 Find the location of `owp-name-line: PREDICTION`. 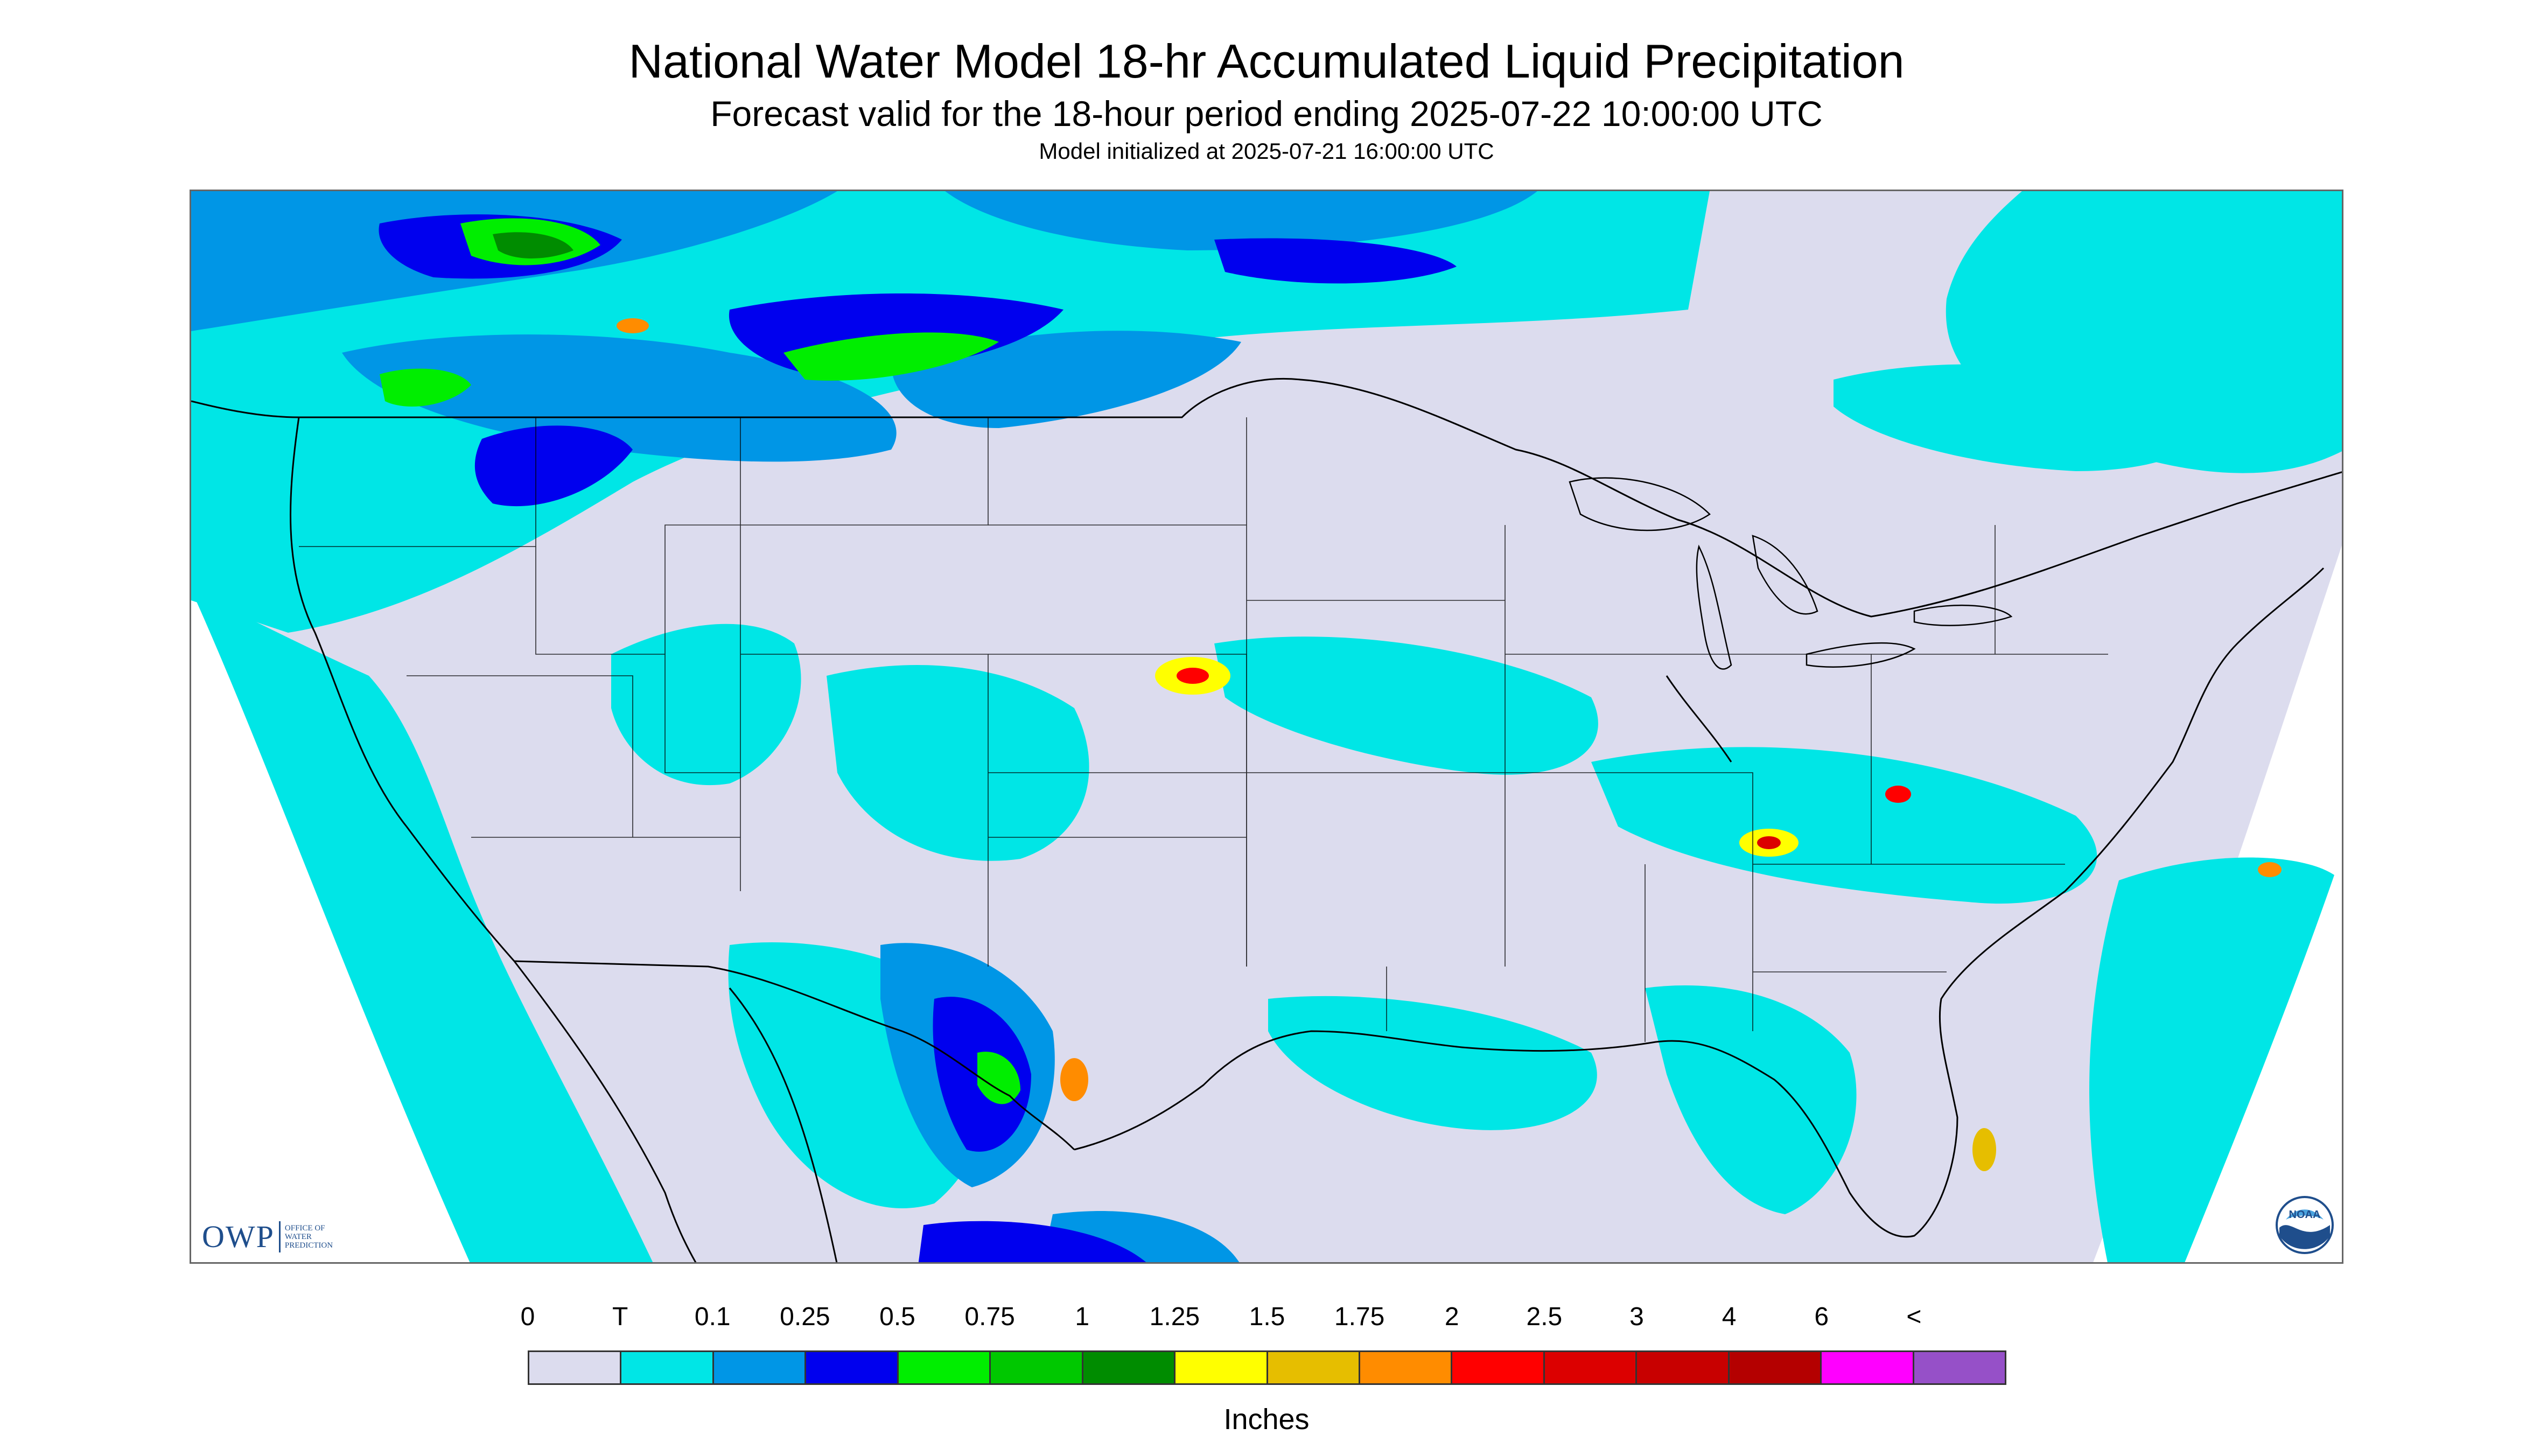

owp-name-line: PREDICTION is located at coordinates (308, 1245).